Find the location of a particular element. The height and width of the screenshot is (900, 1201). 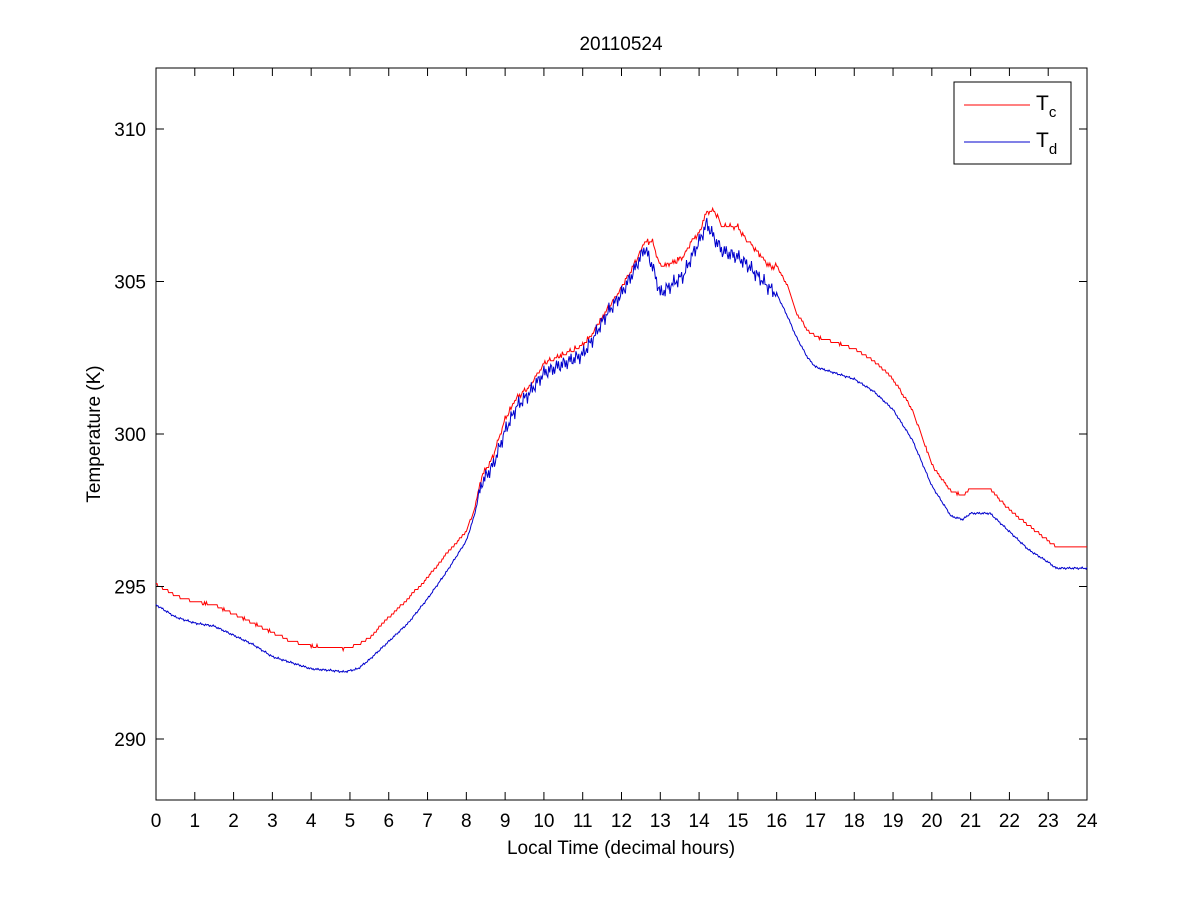

legend-box is located at coordinates (1012, 123).